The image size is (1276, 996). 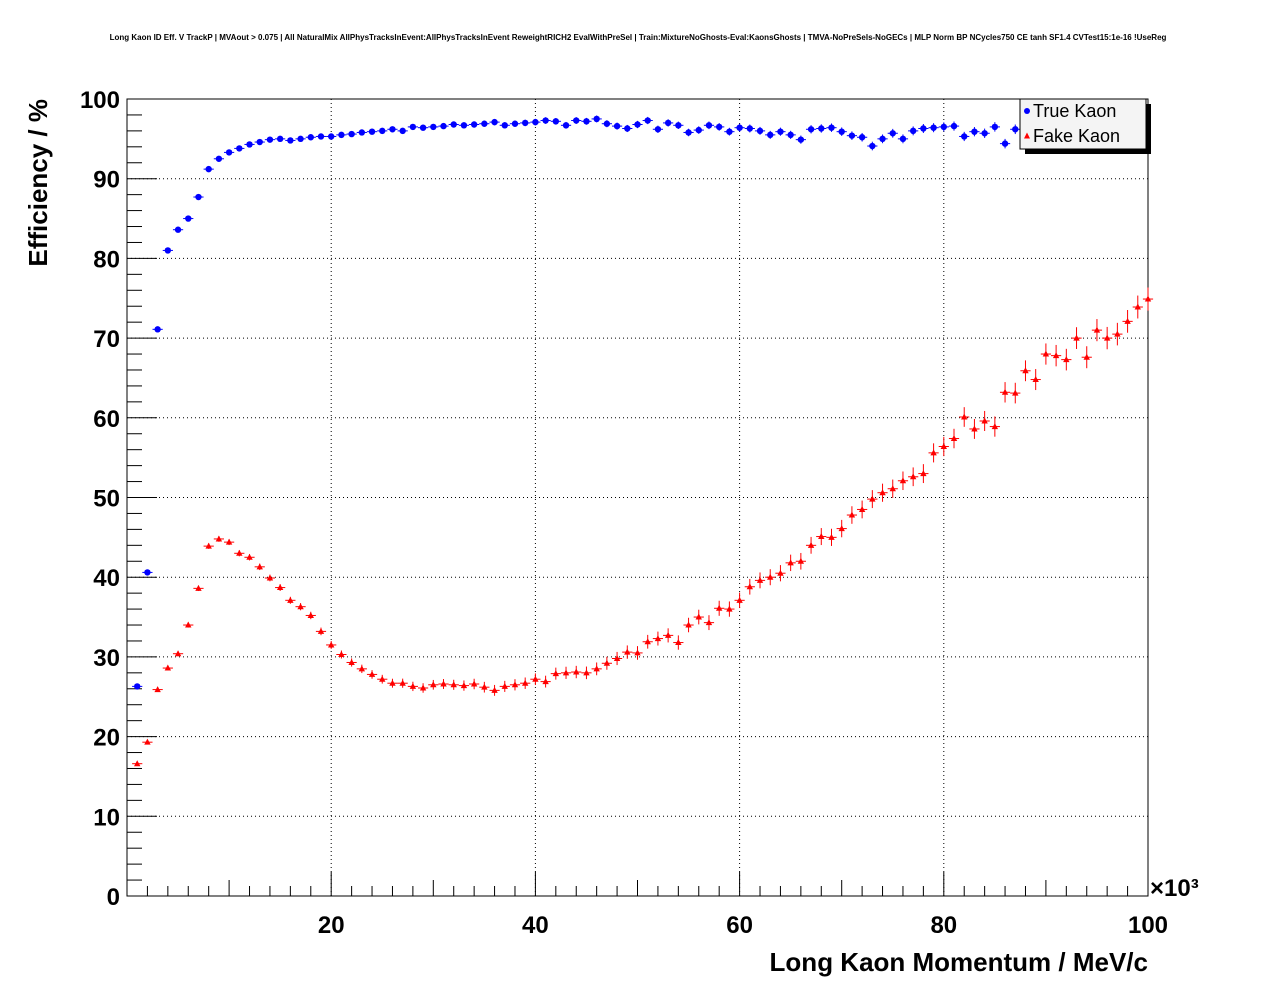 What do you see at coordinates (535, 925) in the screenshot?
I see `x-tick-label: 40` at bounding box center [535, 925].